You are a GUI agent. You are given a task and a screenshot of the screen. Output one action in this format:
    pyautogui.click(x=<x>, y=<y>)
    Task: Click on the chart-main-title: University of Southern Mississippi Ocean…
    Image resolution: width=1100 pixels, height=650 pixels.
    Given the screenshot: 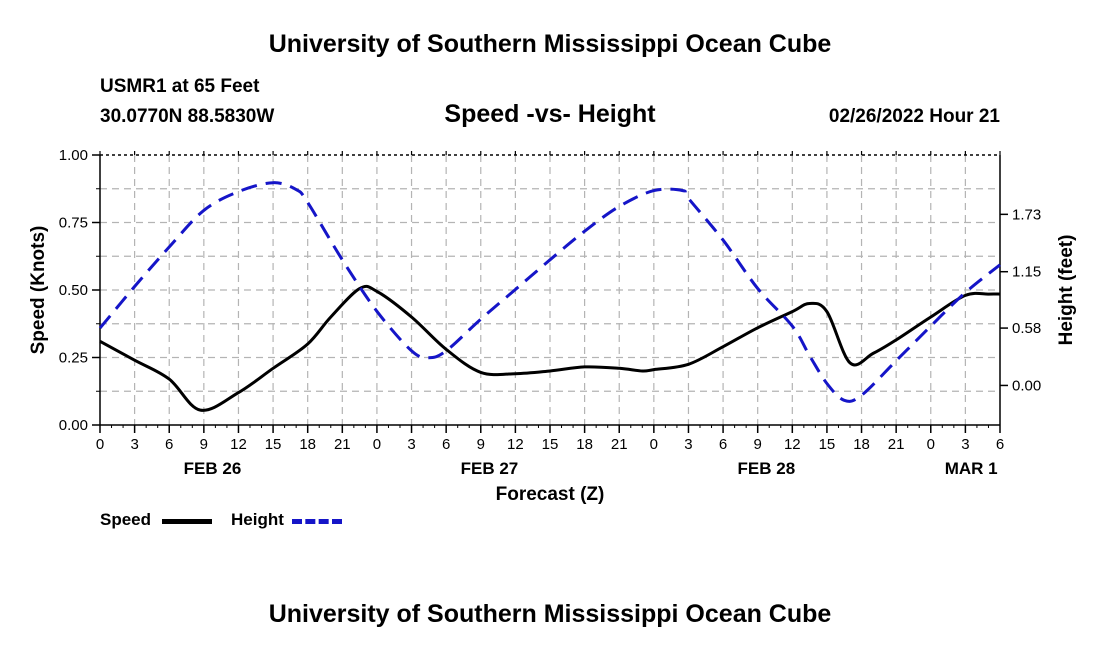 What is the action you would take?
    pyautogui.click(x=550, y=44)
    